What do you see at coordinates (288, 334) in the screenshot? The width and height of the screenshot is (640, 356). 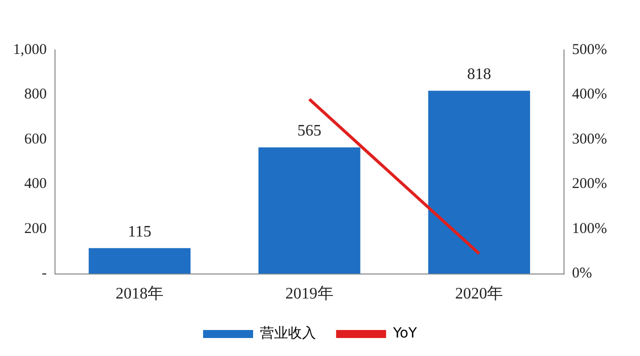 I see `legend-label: 营业收入` at bounding box center [288, 334].